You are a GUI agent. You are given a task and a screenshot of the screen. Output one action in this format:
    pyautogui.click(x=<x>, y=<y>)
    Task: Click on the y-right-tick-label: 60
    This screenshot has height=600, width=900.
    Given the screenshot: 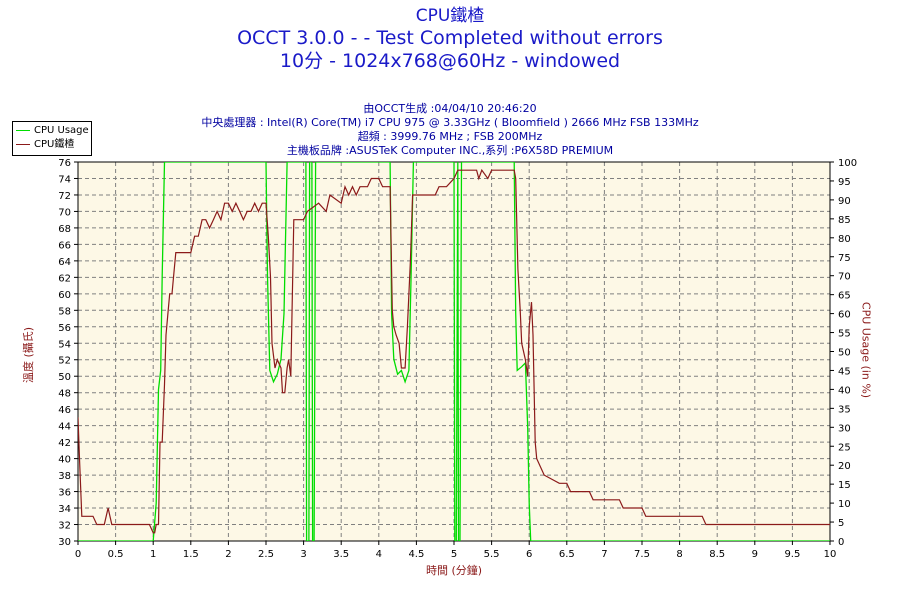 What is the action you would take?
    pyautogui.click(x=844, y=315)
    